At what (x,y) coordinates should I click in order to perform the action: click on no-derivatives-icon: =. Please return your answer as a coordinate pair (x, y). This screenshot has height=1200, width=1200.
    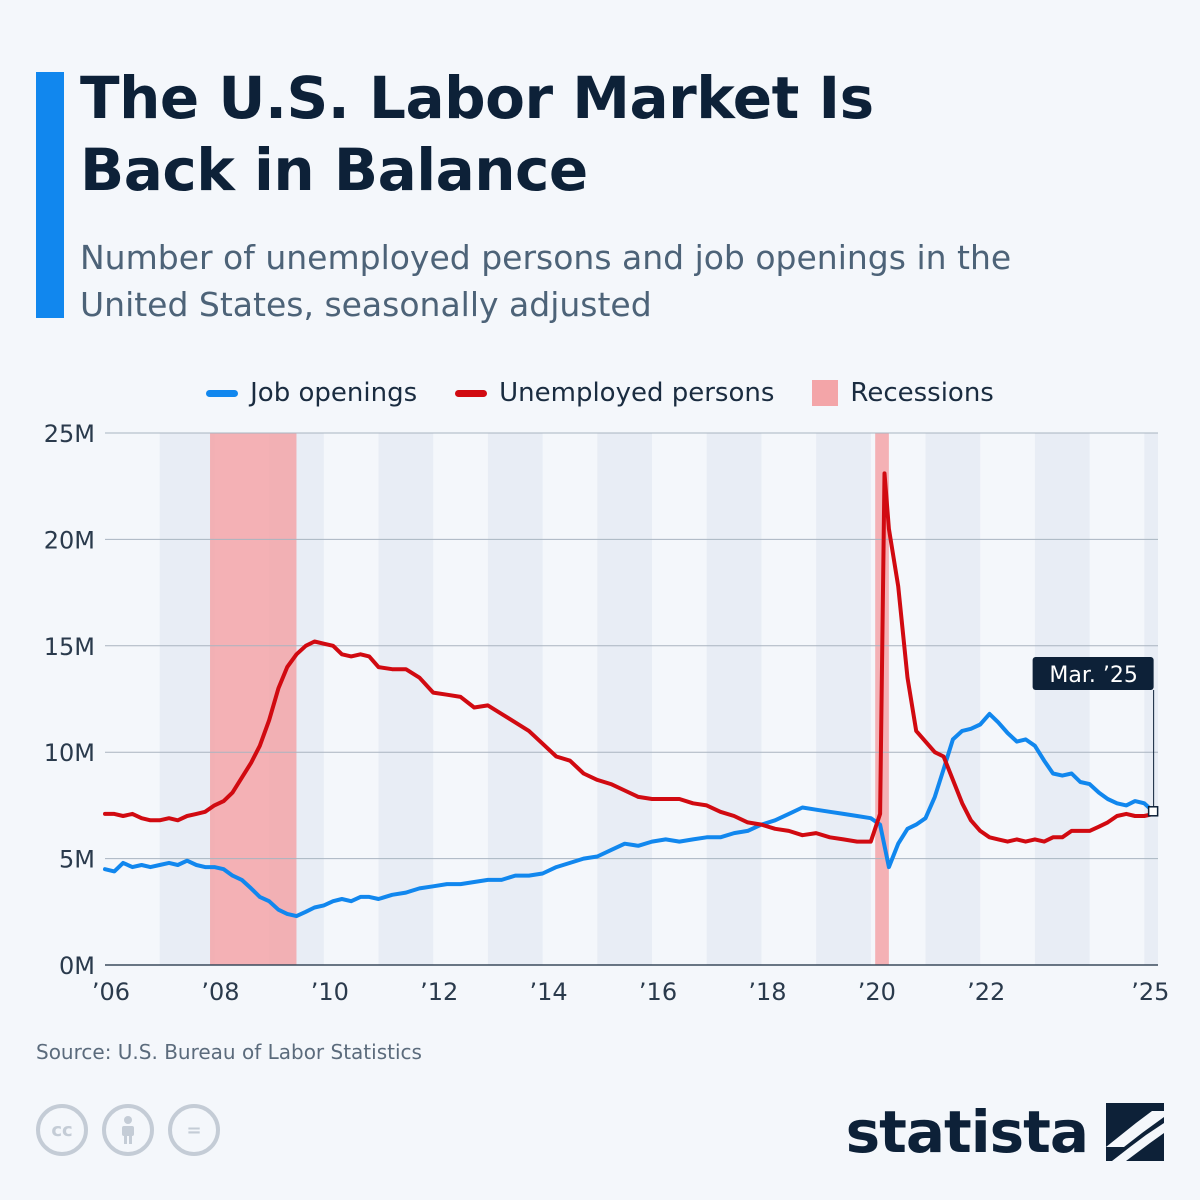
    Looking at the image, I should click on (194, 1130).